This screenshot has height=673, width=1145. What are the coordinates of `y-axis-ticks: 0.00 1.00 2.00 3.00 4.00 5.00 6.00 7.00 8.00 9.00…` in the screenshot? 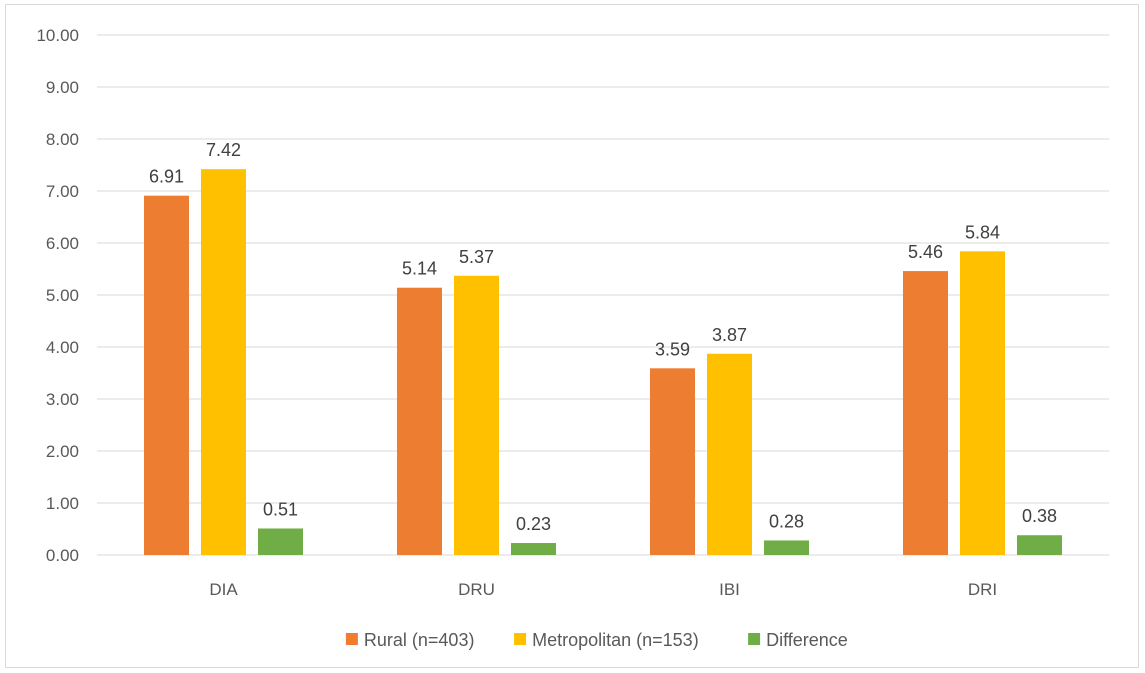 It's located at (57, 295).